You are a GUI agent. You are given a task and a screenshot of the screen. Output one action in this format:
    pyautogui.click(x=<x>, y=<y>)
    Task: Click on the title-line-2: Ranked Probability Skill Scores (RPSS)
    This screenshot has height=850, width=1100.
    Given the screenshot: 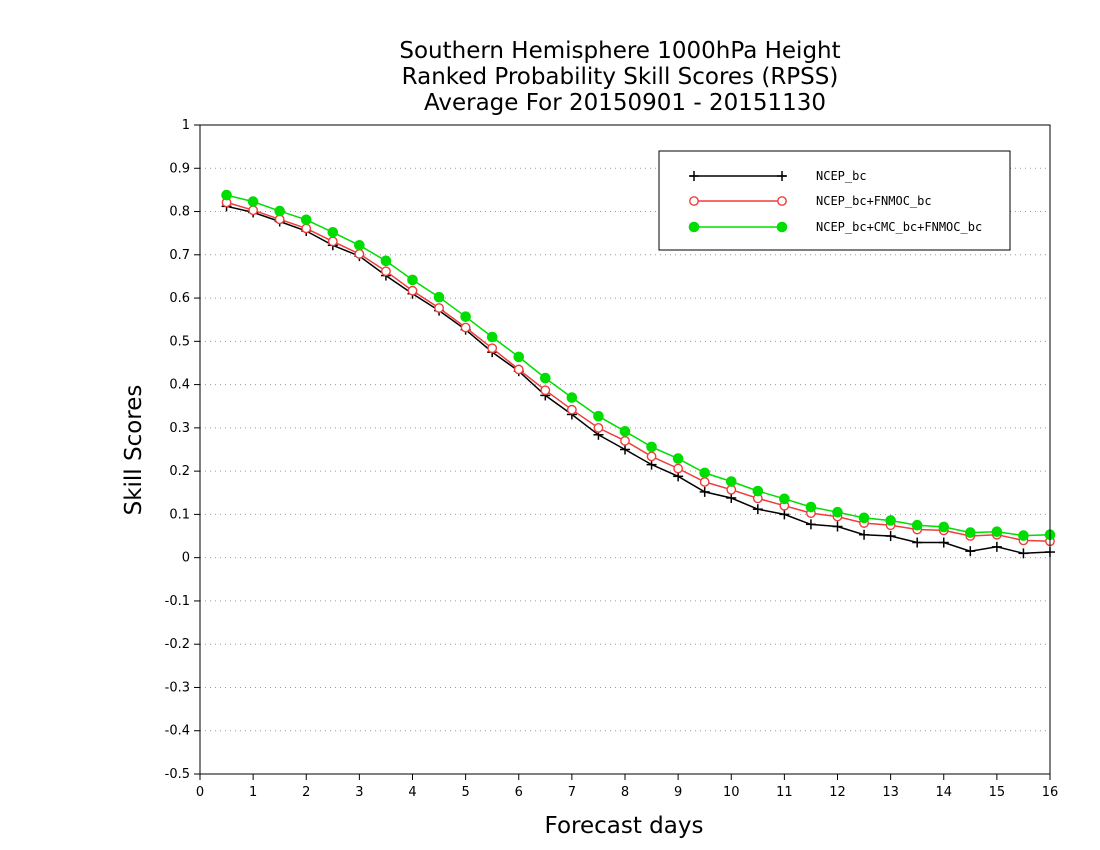 What is the action you would take?
    pyautogui.click(x=620, y=77)
    